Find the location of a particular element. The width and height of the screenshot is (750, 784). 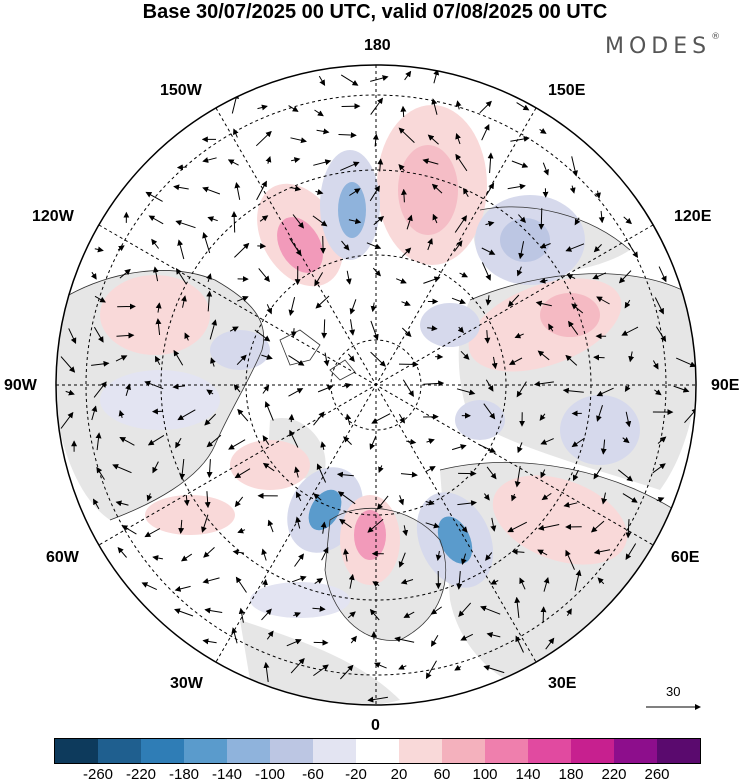

colorbar-tick-label: 180 is located at coordinates (570, 774).